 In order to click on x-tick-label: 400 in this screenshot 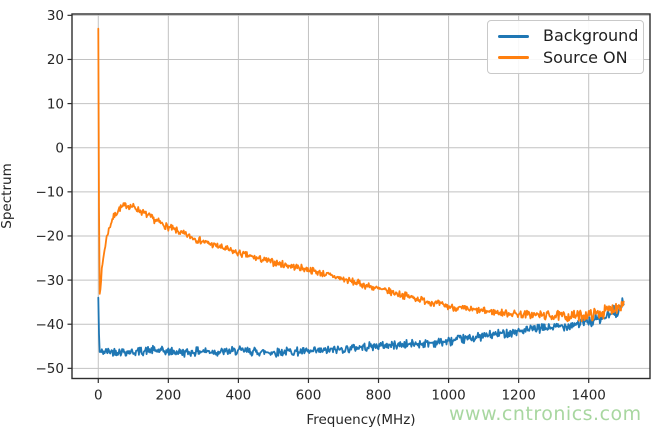, I will do `click(239, 396)`.